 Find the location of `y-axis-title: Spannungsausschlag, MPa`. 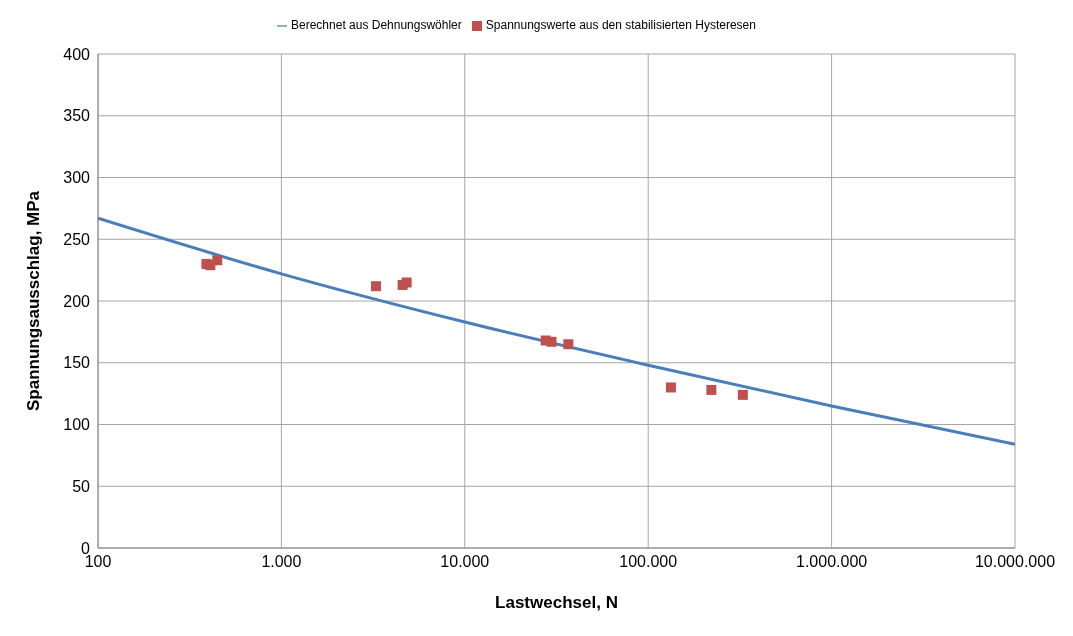

y-axis-title: Spannungsausschlag, MPa is located at coordinates (34, 301).